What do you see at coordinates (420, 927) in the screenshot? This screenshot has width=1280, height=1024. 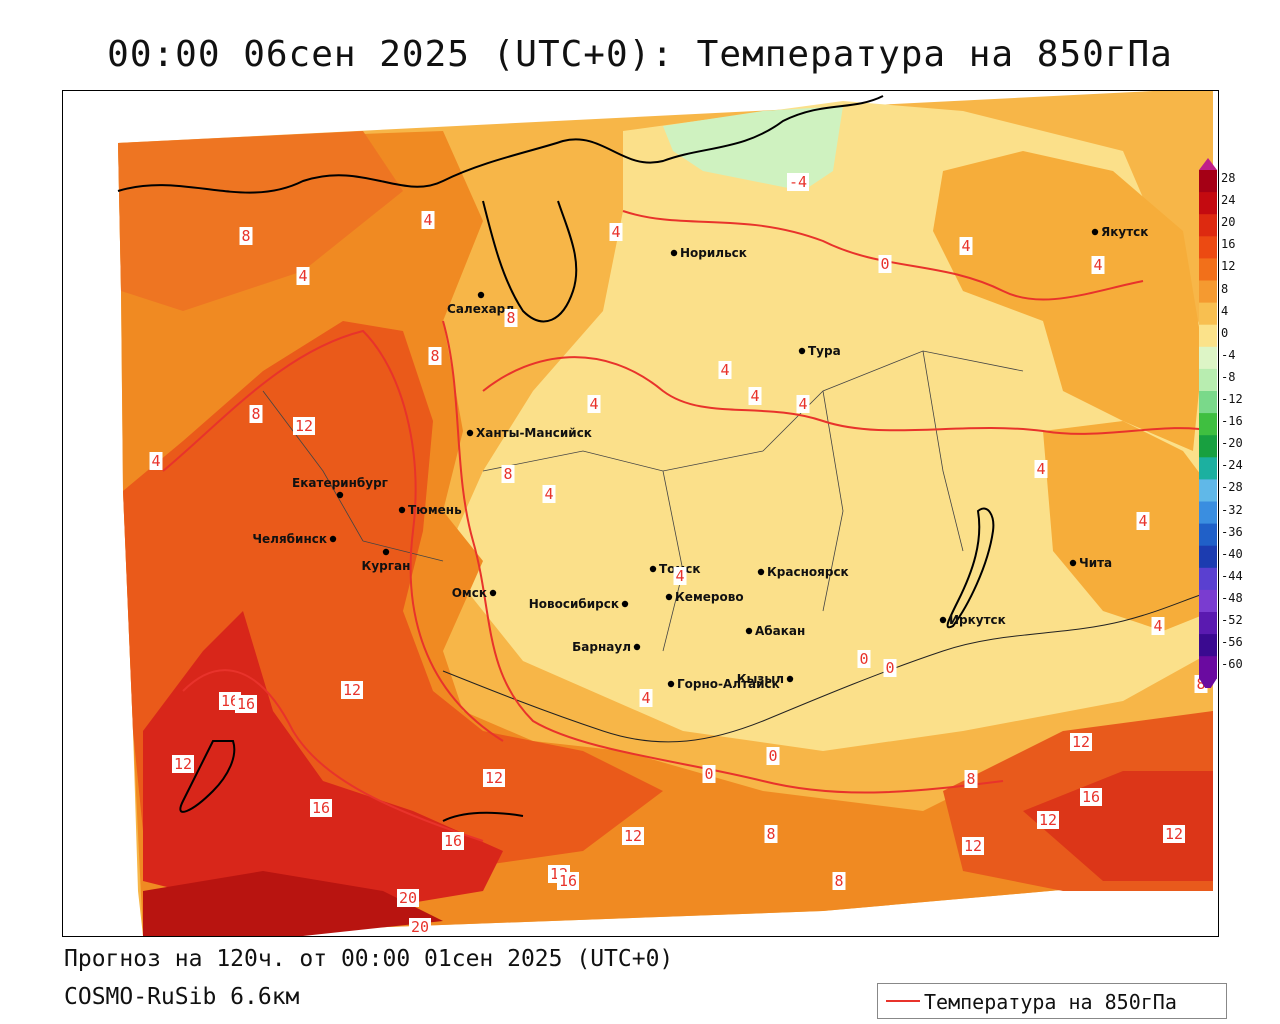 I see `isotherm-label: 20` at bounding box center [420, 927].